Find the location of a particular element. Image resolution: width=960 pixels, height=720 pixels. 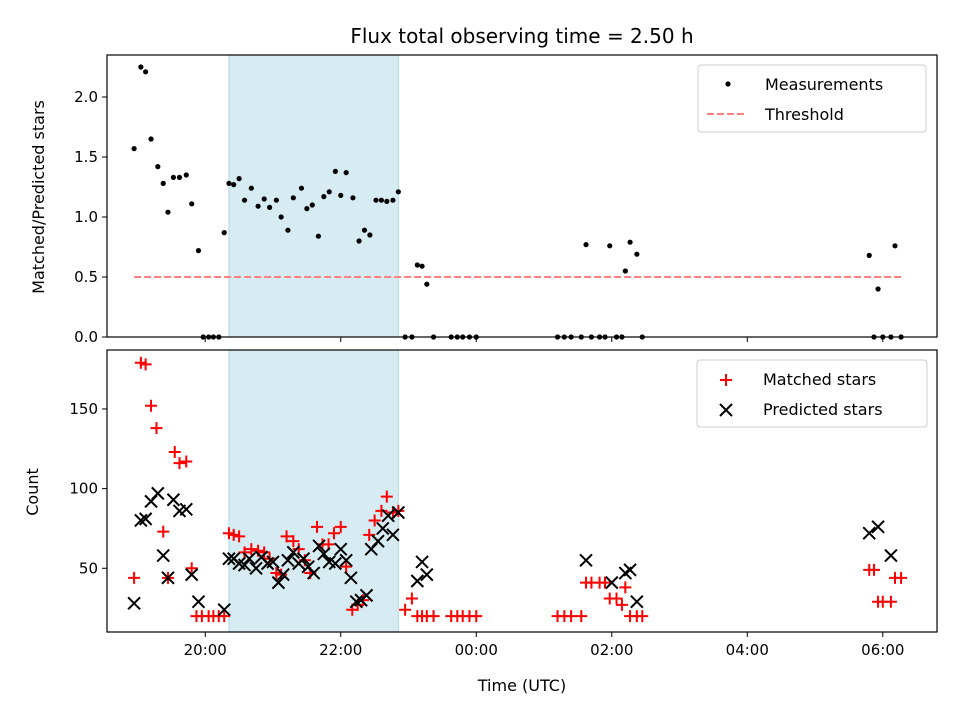

legend-measurements-marker is located at coordinates (728, 84).